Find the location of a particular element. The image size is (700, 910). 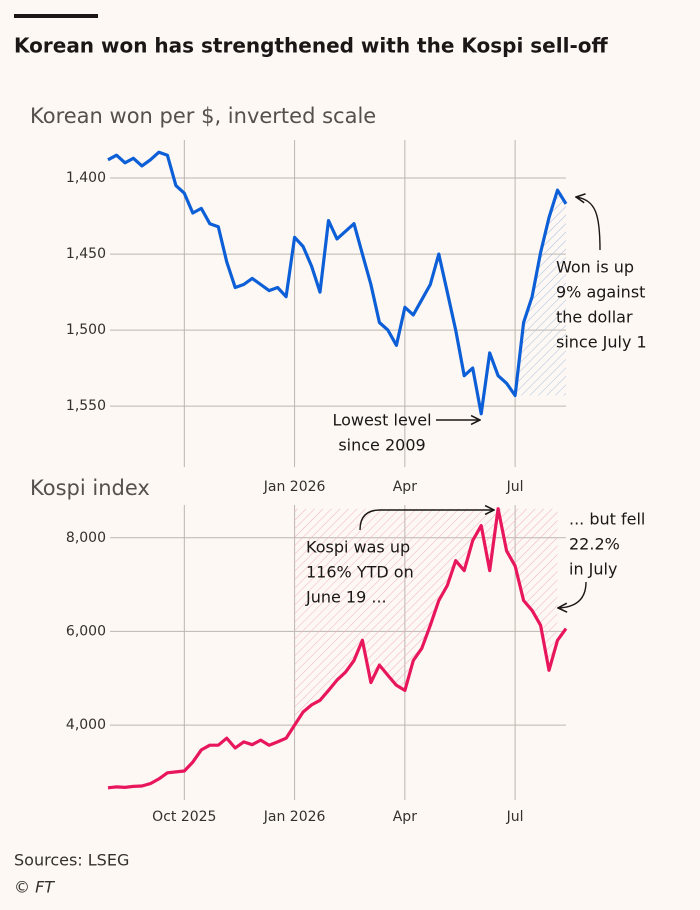

annotation: Kospi was up is located at coordinates (358, 547).